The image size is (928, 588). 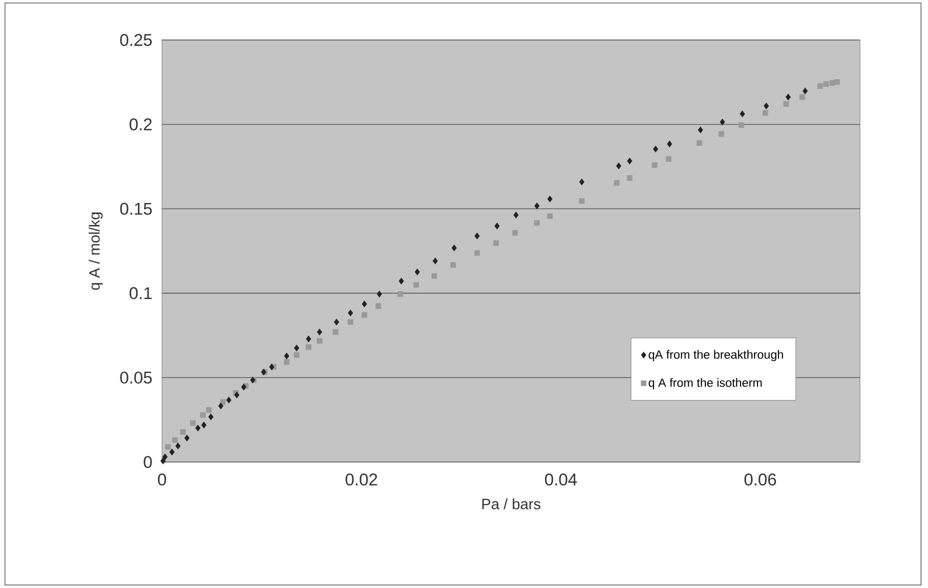 What do you see at coordinates (141, 124) in the screenshot?
I see `y-tick-label: 0.2` at bounding box center [141, 124].